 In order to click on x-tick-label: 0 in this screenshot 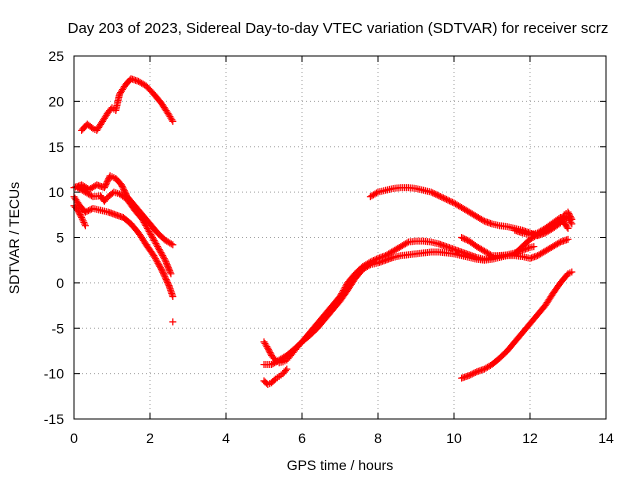, I will do `click(74, 438)`.